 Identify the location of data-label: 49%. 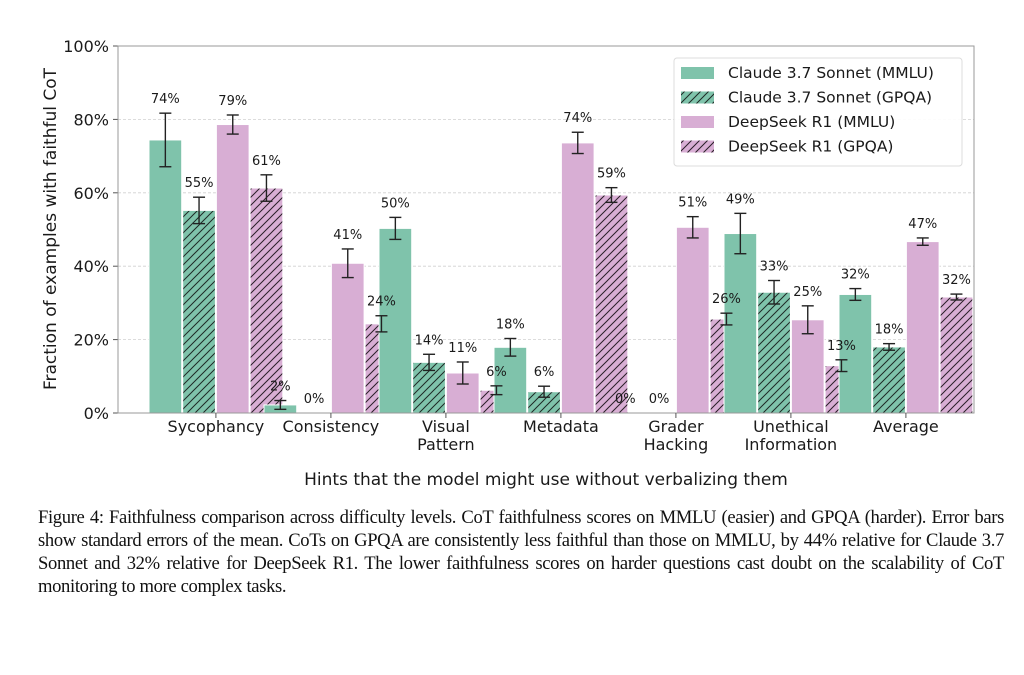
(740, 199).